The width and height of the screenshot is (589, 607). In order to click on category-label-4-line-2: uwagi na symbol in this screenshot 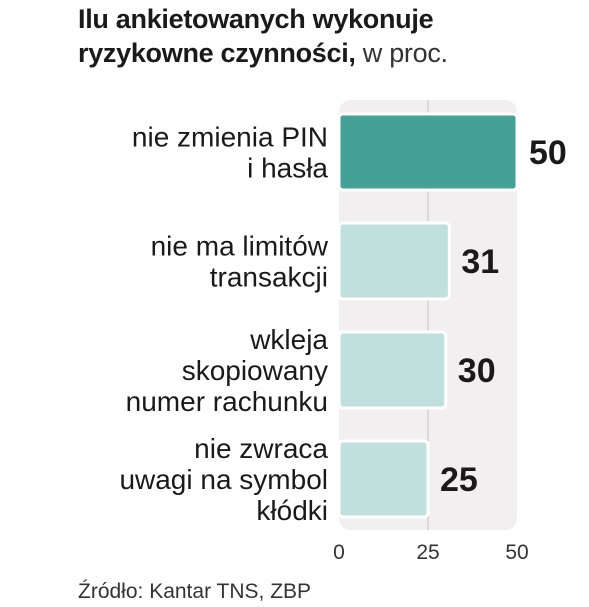, I will do `click(223, 479)`.